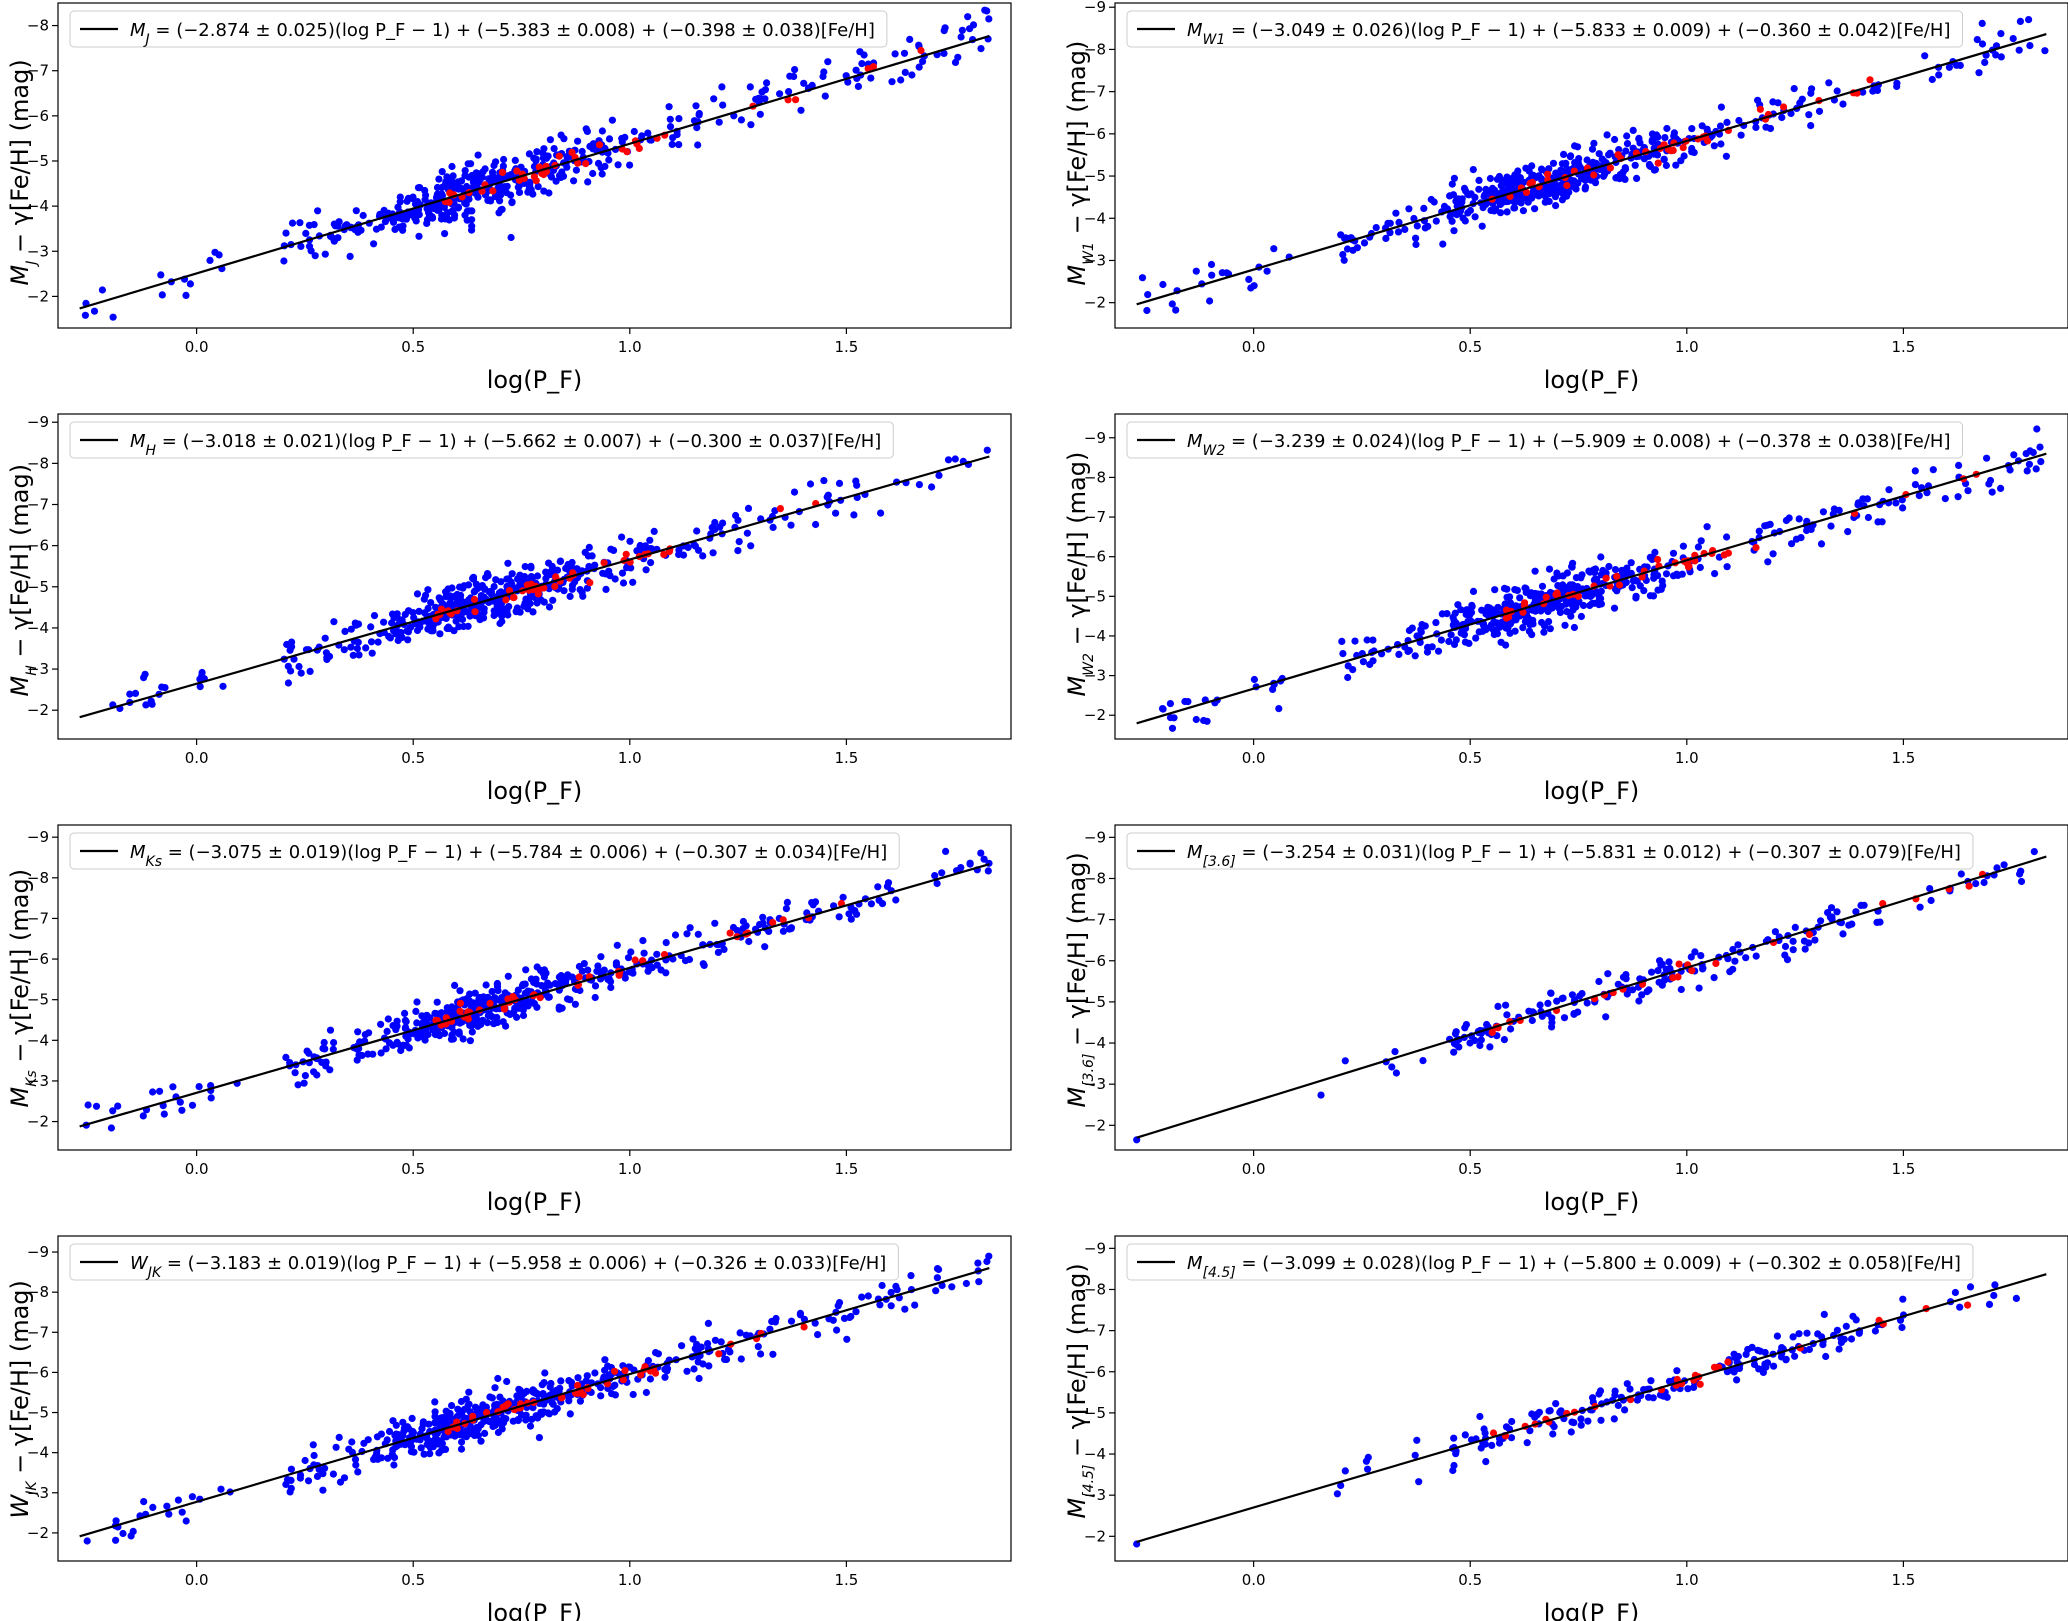 The width and height of the screenshot is (2068, 1621). I want to click on scatter-points, so click(537, 163).